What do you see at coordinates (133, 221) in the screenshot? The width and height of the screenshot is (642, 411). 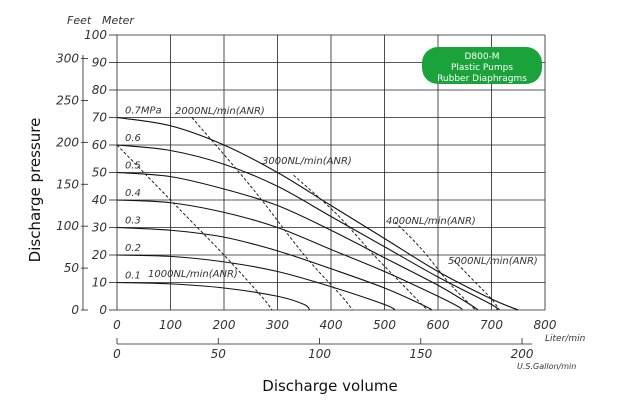 I see `curve-label: 0.3` at bounding box center [133, 221].